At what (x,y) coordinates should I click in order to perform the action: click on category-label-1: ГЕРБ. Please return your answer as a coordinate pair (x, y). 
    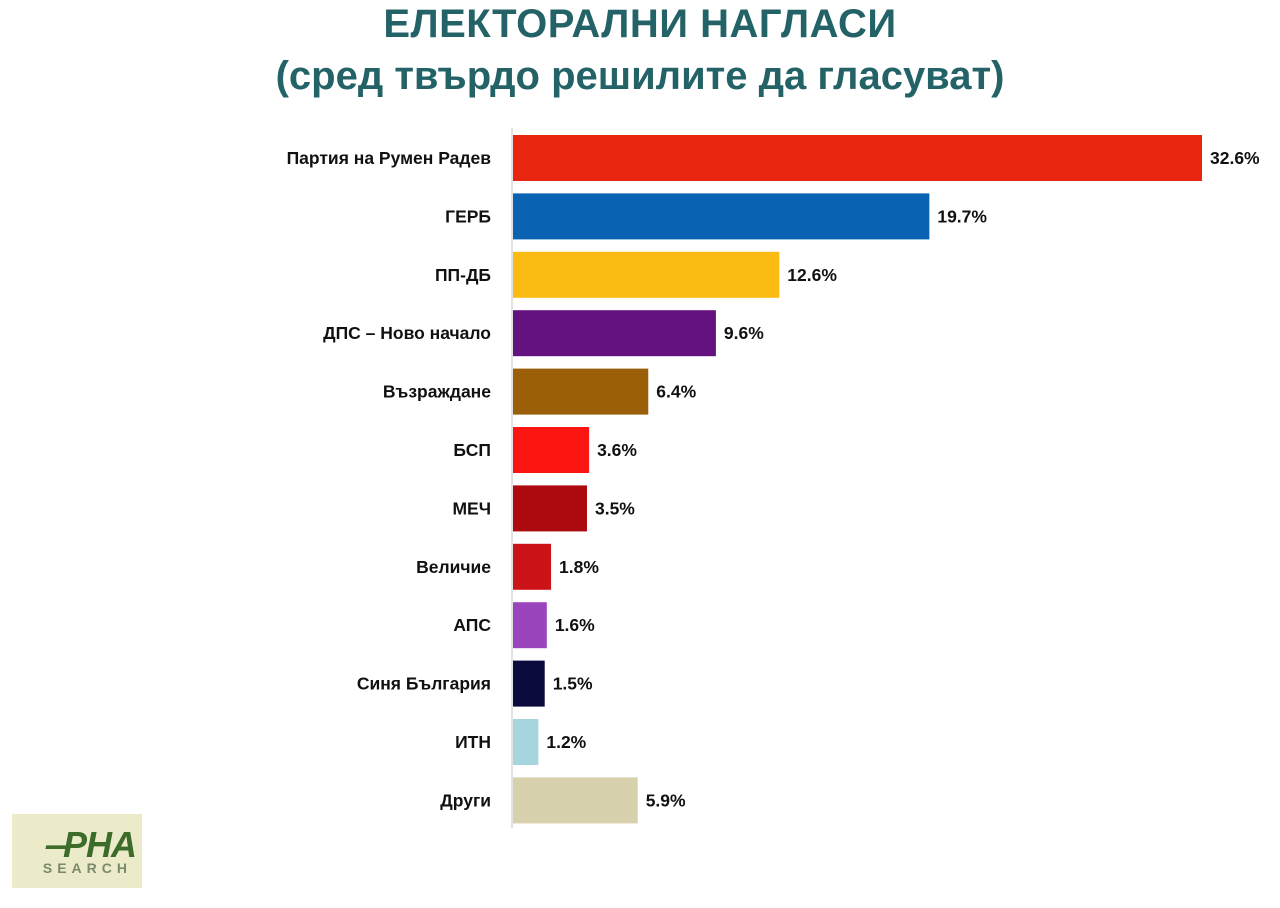
    Looking at the image, I should click on (468, 216).